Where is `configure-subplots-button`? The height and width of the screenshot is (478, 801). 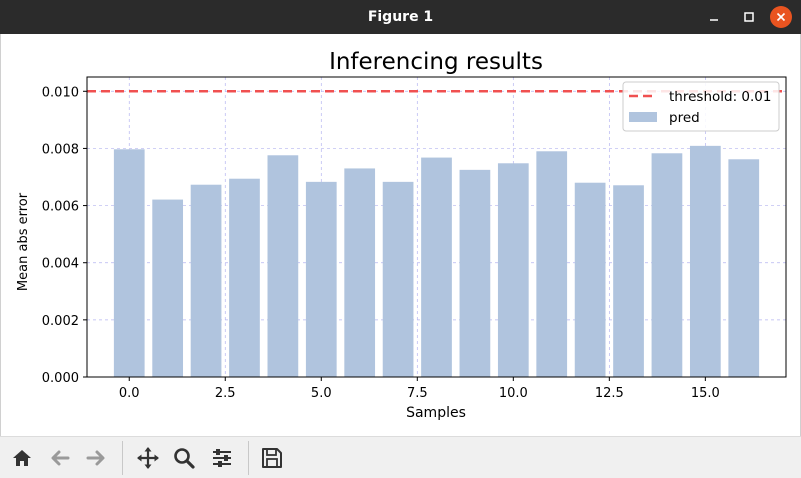
configure-subplots-button is located at coordinates (222, 458).